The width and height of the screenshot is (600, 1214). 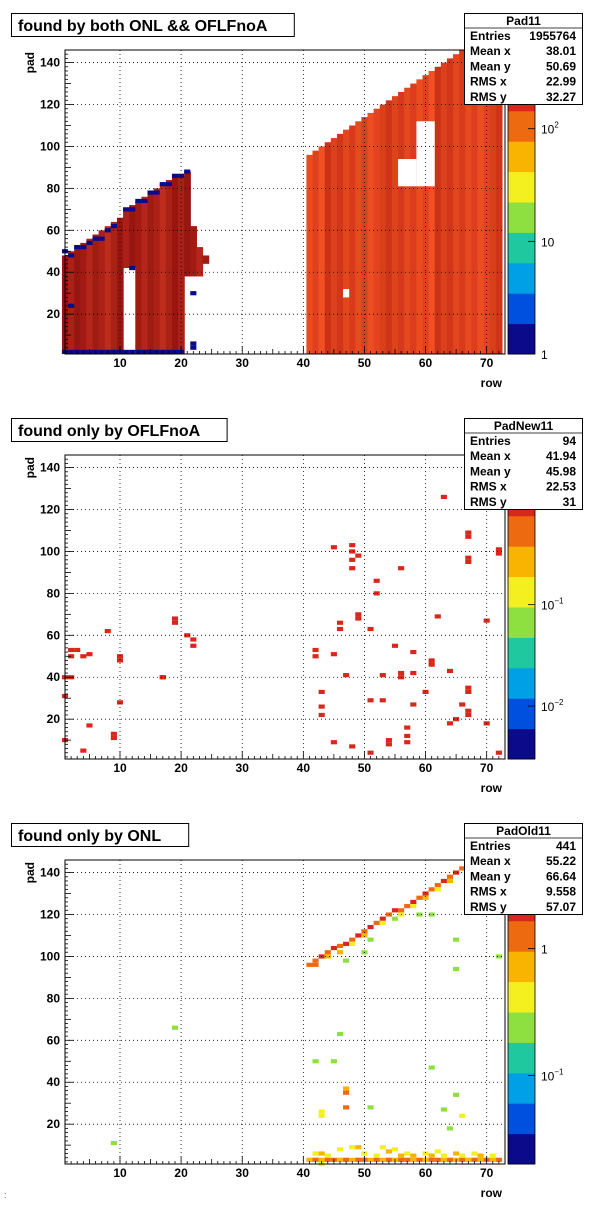 What do you see at coordinates (54, 677) in the screenshot?
I see `y-tick-label: 40` at bounding box center [54, 677].